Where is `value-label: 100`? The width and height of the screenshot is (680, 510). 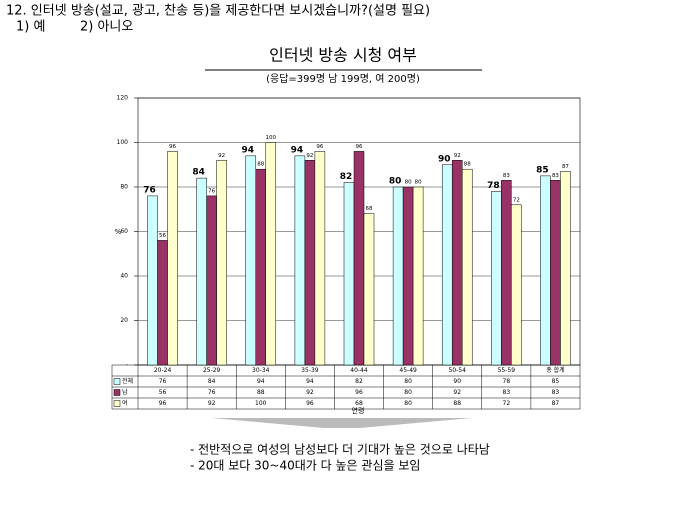 value-label: 100 is located at coordinates (271, 138).